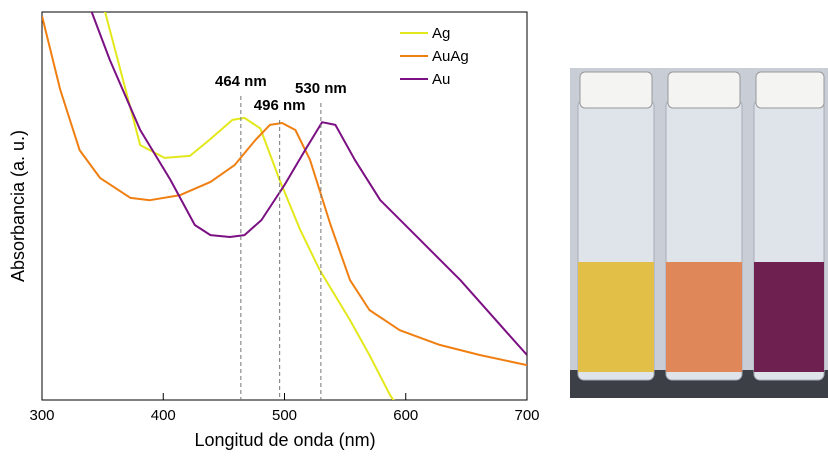  I want to click on legend-label: Au, so click(441, 79).